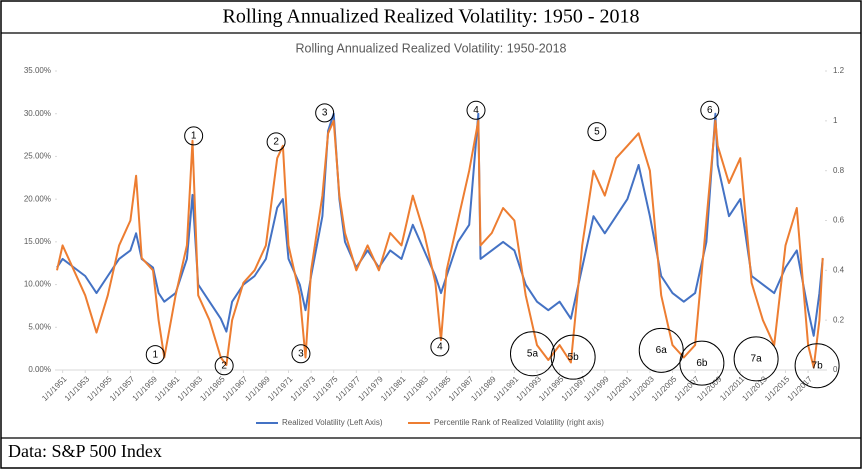  Describe the element at coordinates (839, 220) in the screenshot. I see `y2-tick-label: 0.6` at that location.